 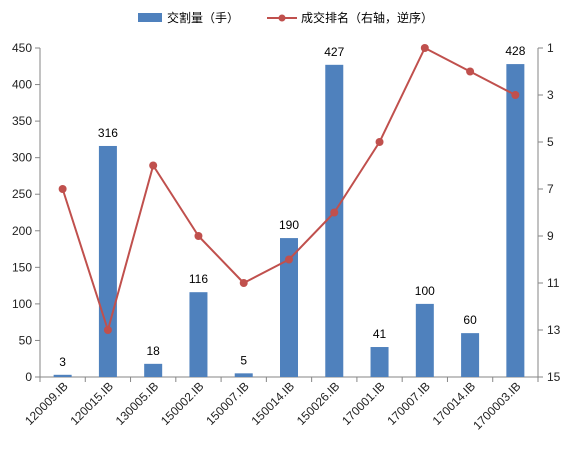 What do you see at coordinates (203, 17) in the screenshot?
I see `legend-bar-label: 交割量（手）` at bounding box center [203, 17].